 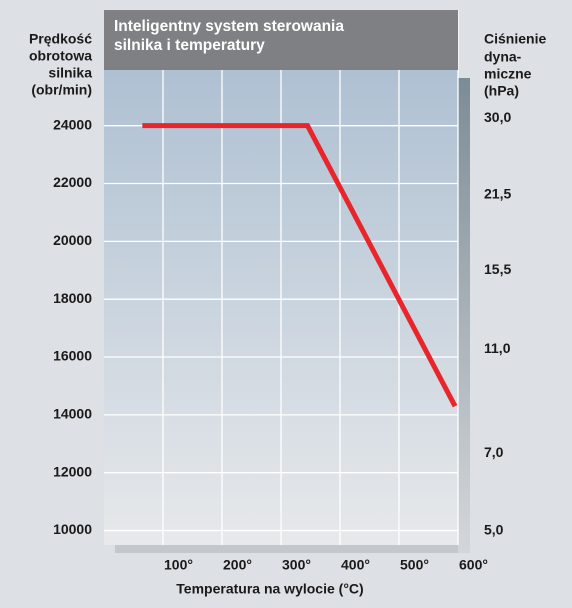 What do you see at coordinates (237, 565) in the screenshot?
I see `x-tick-label: 200°` at bounding box center [237, 565].